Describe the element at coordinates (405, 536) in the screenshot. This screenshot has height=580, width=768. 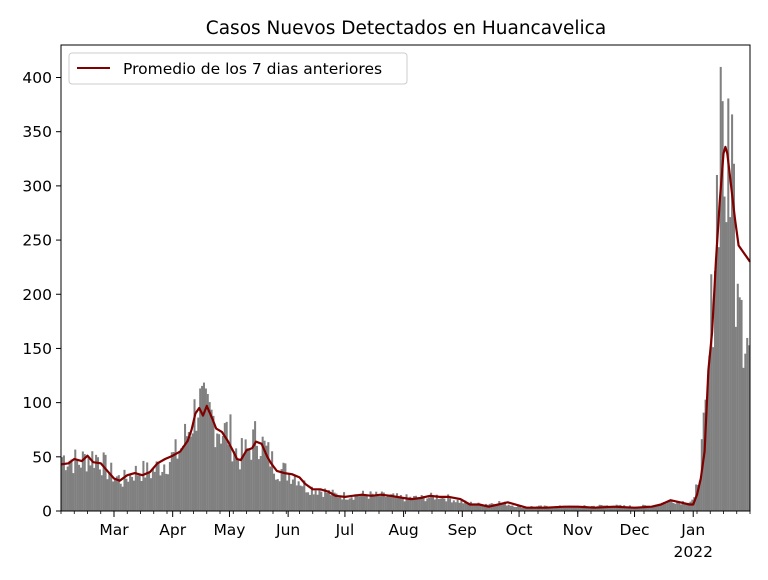
I see `x-axis: Mar Apr May Jun Jul Aug Sep Oct Nov Dec Jan 2022` at that location.